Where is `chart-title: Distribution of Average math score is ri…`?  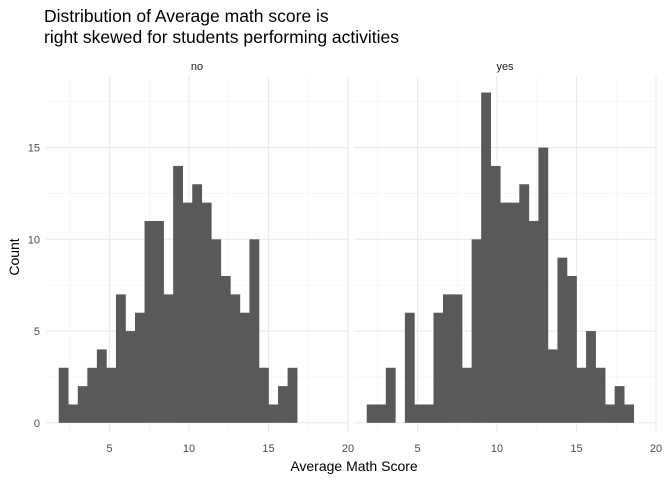
chart-title: Distribution of Average math score is ri… is located at coordinates (344, 27).